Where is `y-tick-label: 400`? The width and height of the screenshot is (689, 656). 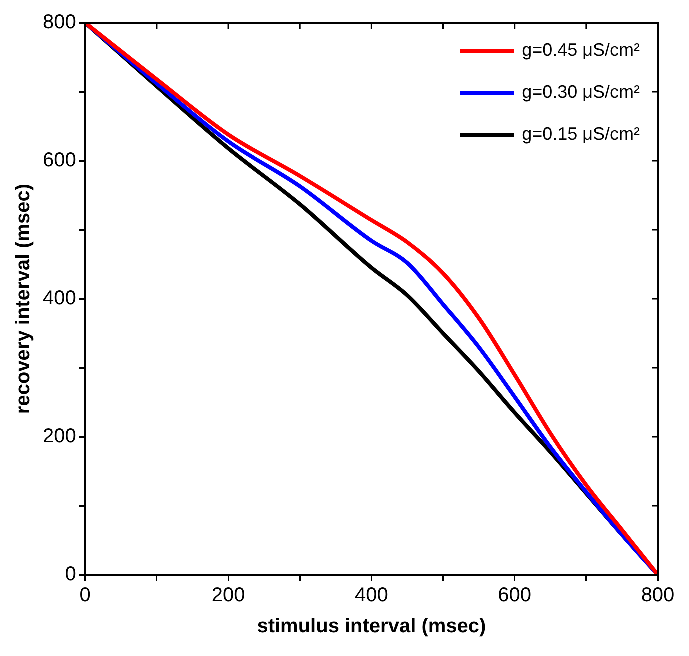
y-tick-label: 400 is located at coordinates (59, 299).